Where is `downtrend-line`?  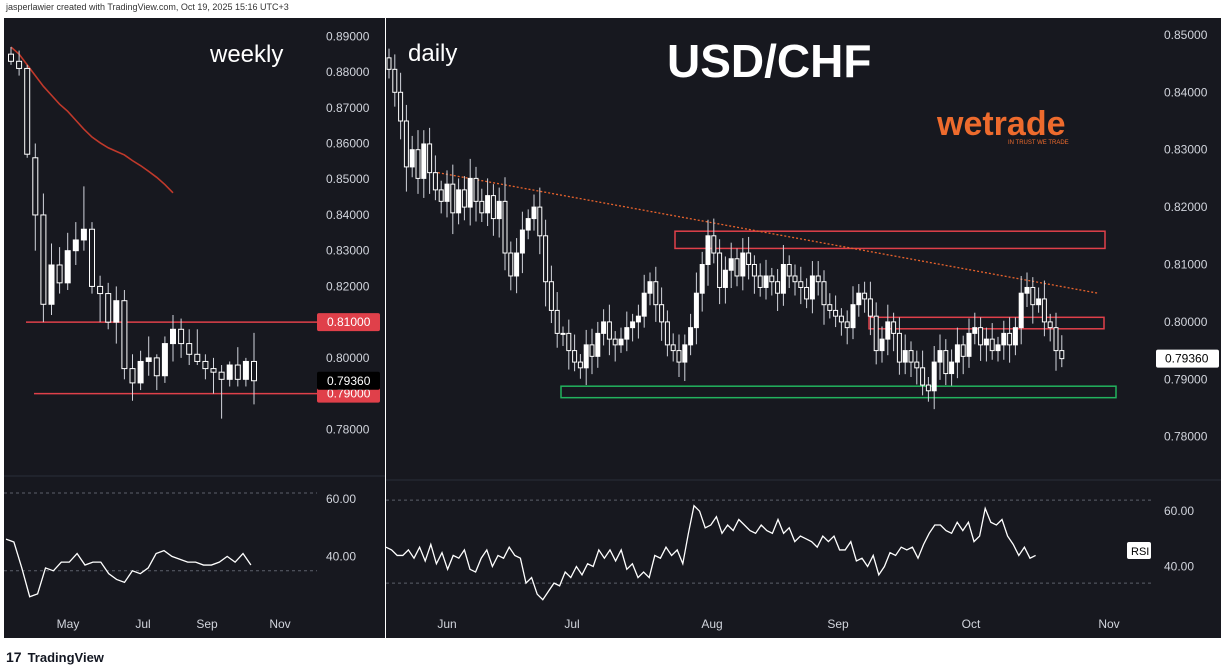 downtrend-line is located at coordinates (768, 233).